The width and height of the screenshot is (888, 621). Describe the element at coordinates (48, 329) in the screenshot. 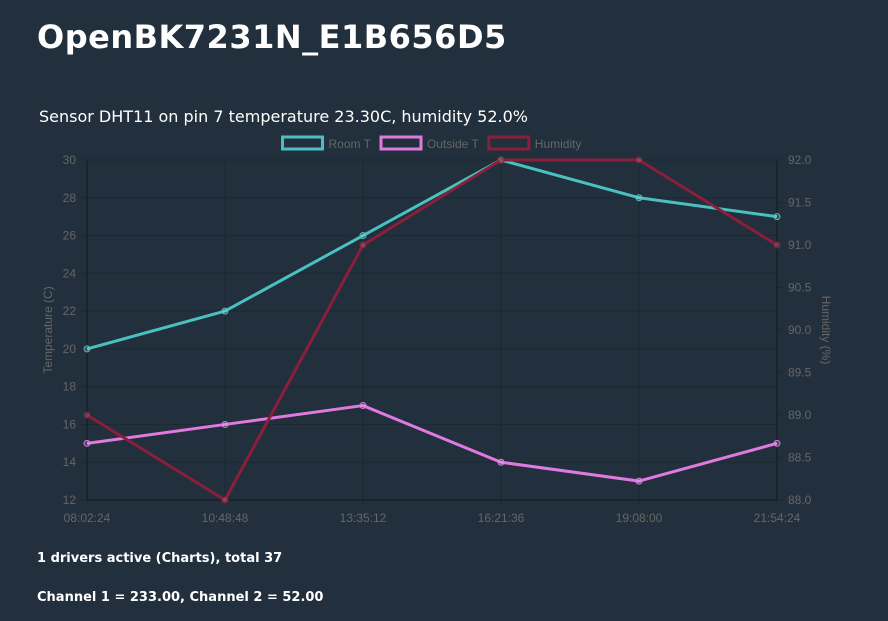

I see `y-left-axis-title: Temperature (C)` at that location.